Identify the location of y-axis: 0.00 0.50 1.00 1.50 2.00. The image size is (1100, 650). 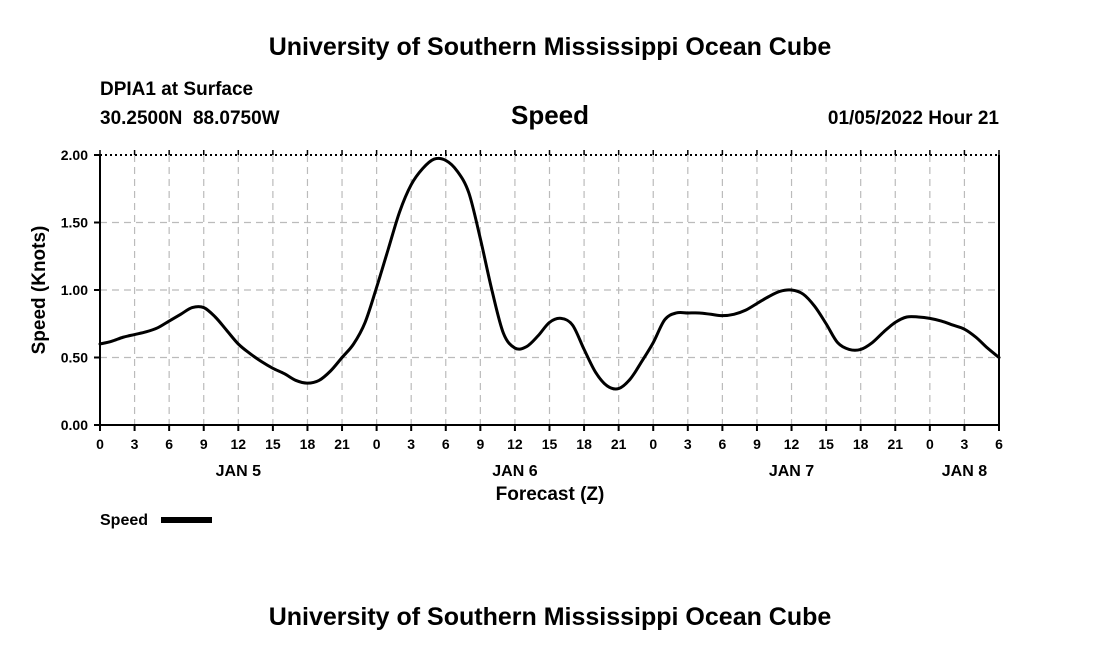
(80, 290).